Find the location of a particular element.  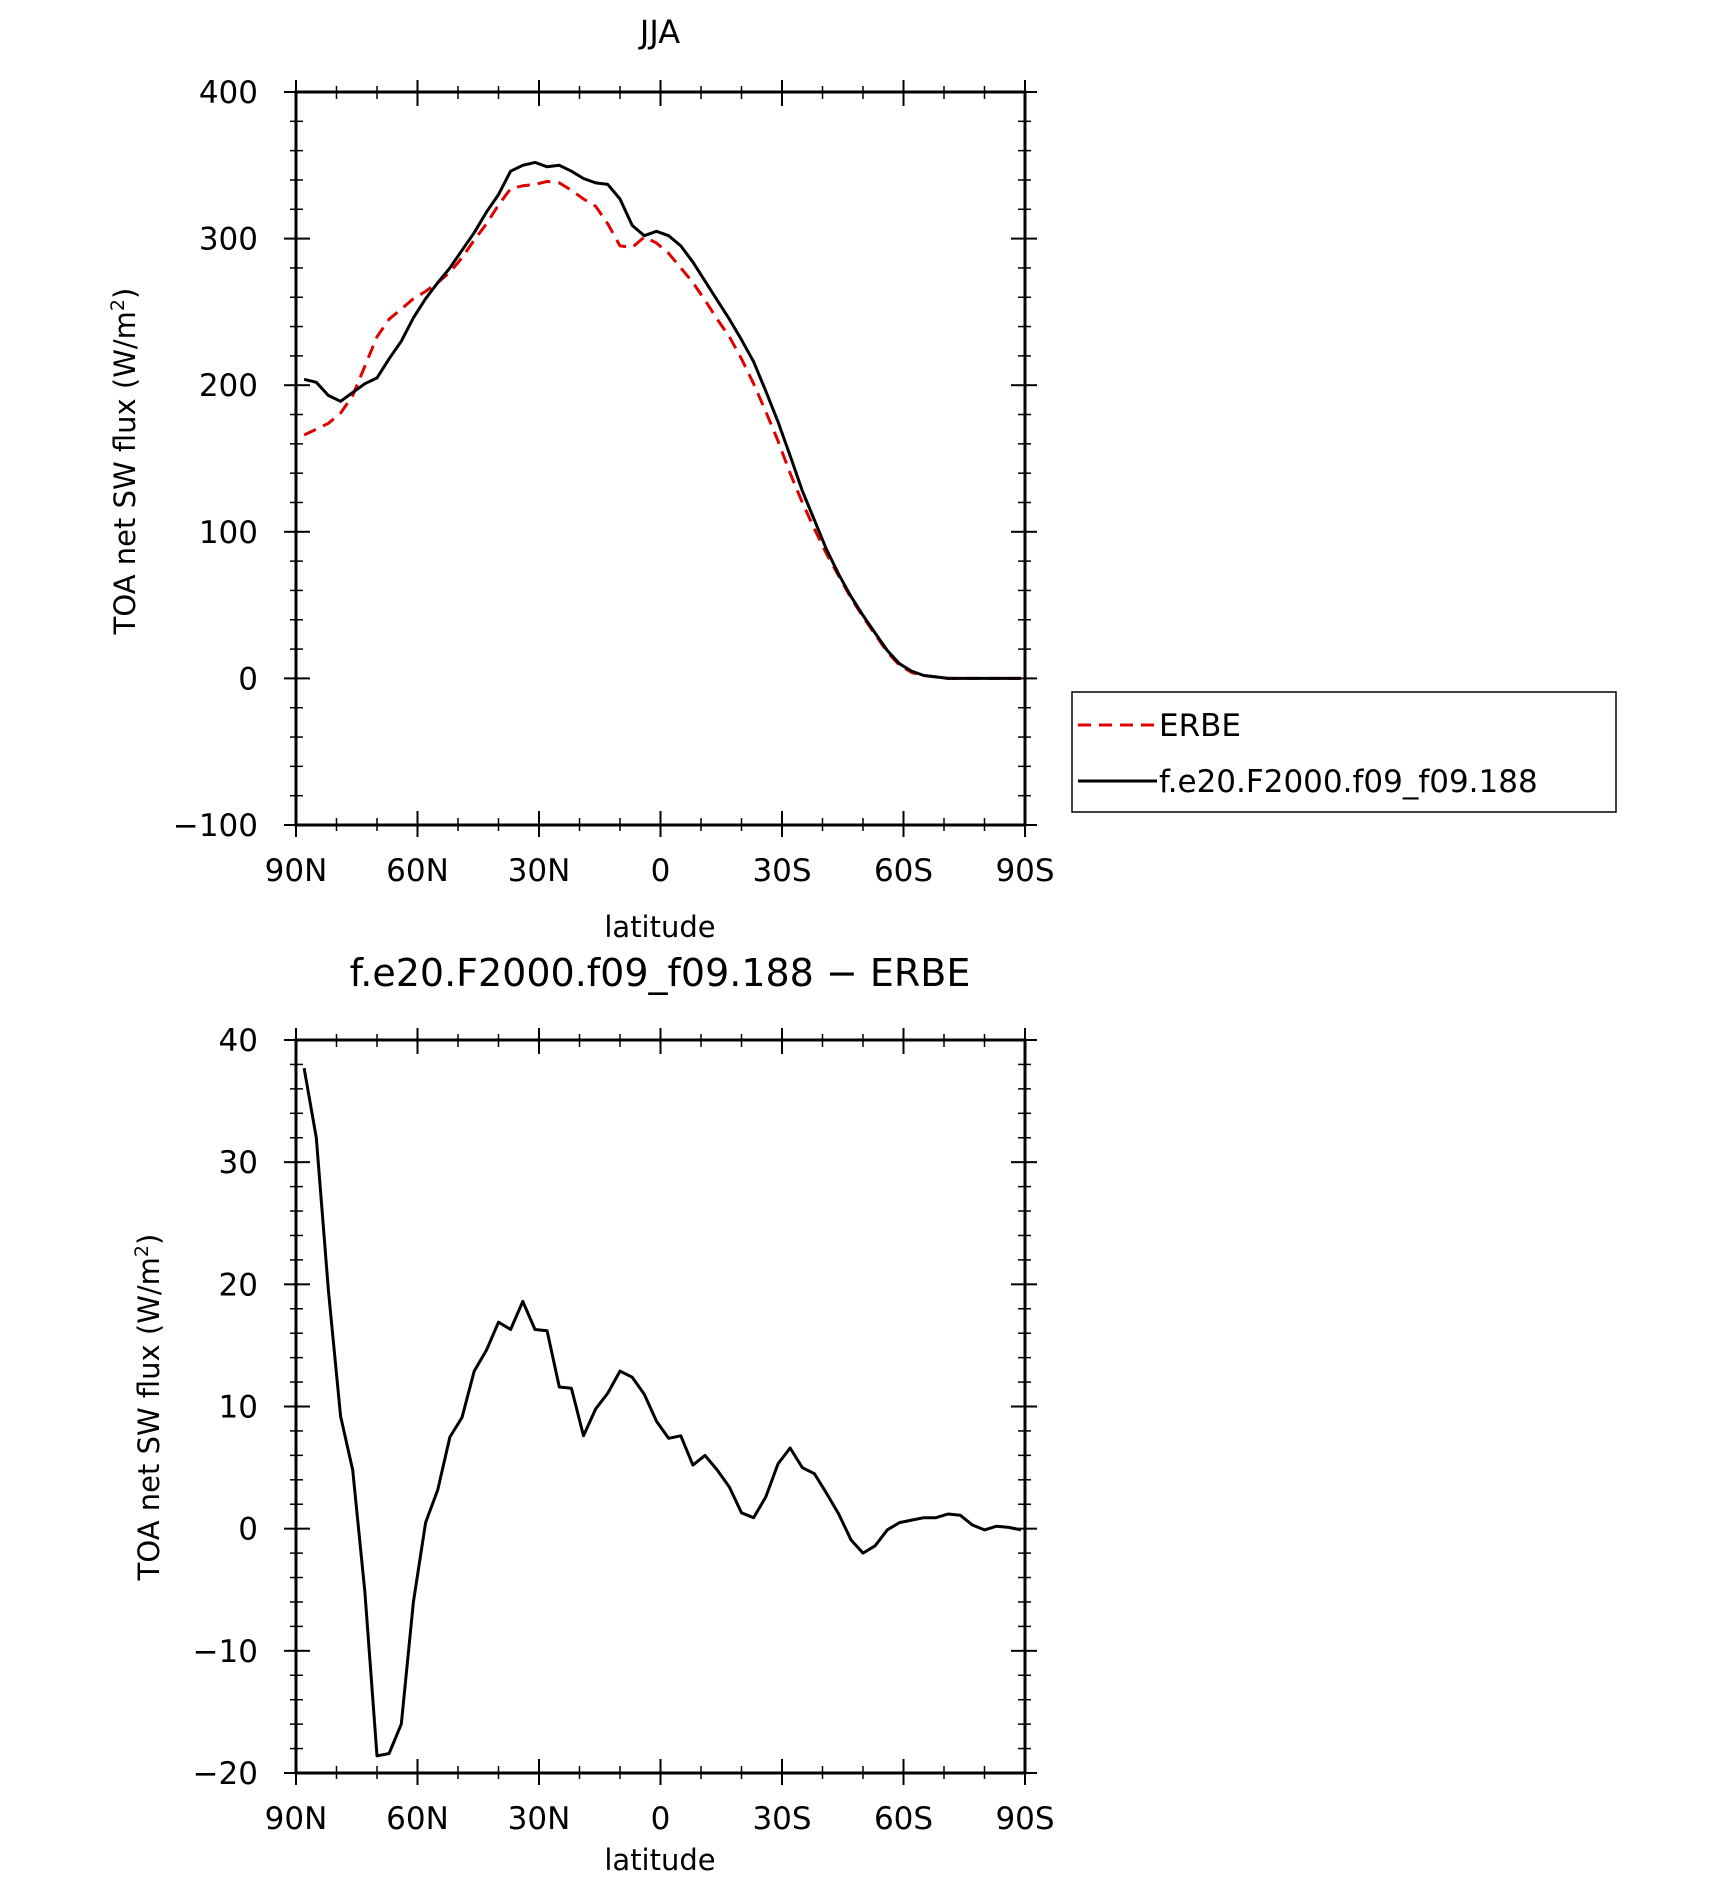

legend-box is located at coordinates (1344, 752).